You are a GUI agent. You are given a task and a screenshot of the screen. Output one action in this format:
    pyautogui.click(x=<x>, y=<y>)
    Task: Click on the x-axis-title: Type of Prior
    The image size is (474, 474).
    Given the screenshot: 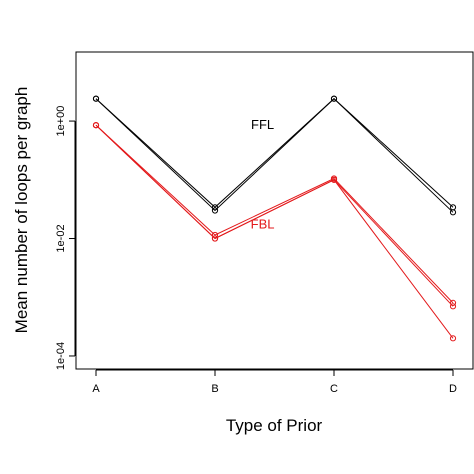 What is the action you would take?
    pyautogui.click(x=274, y=425)
    